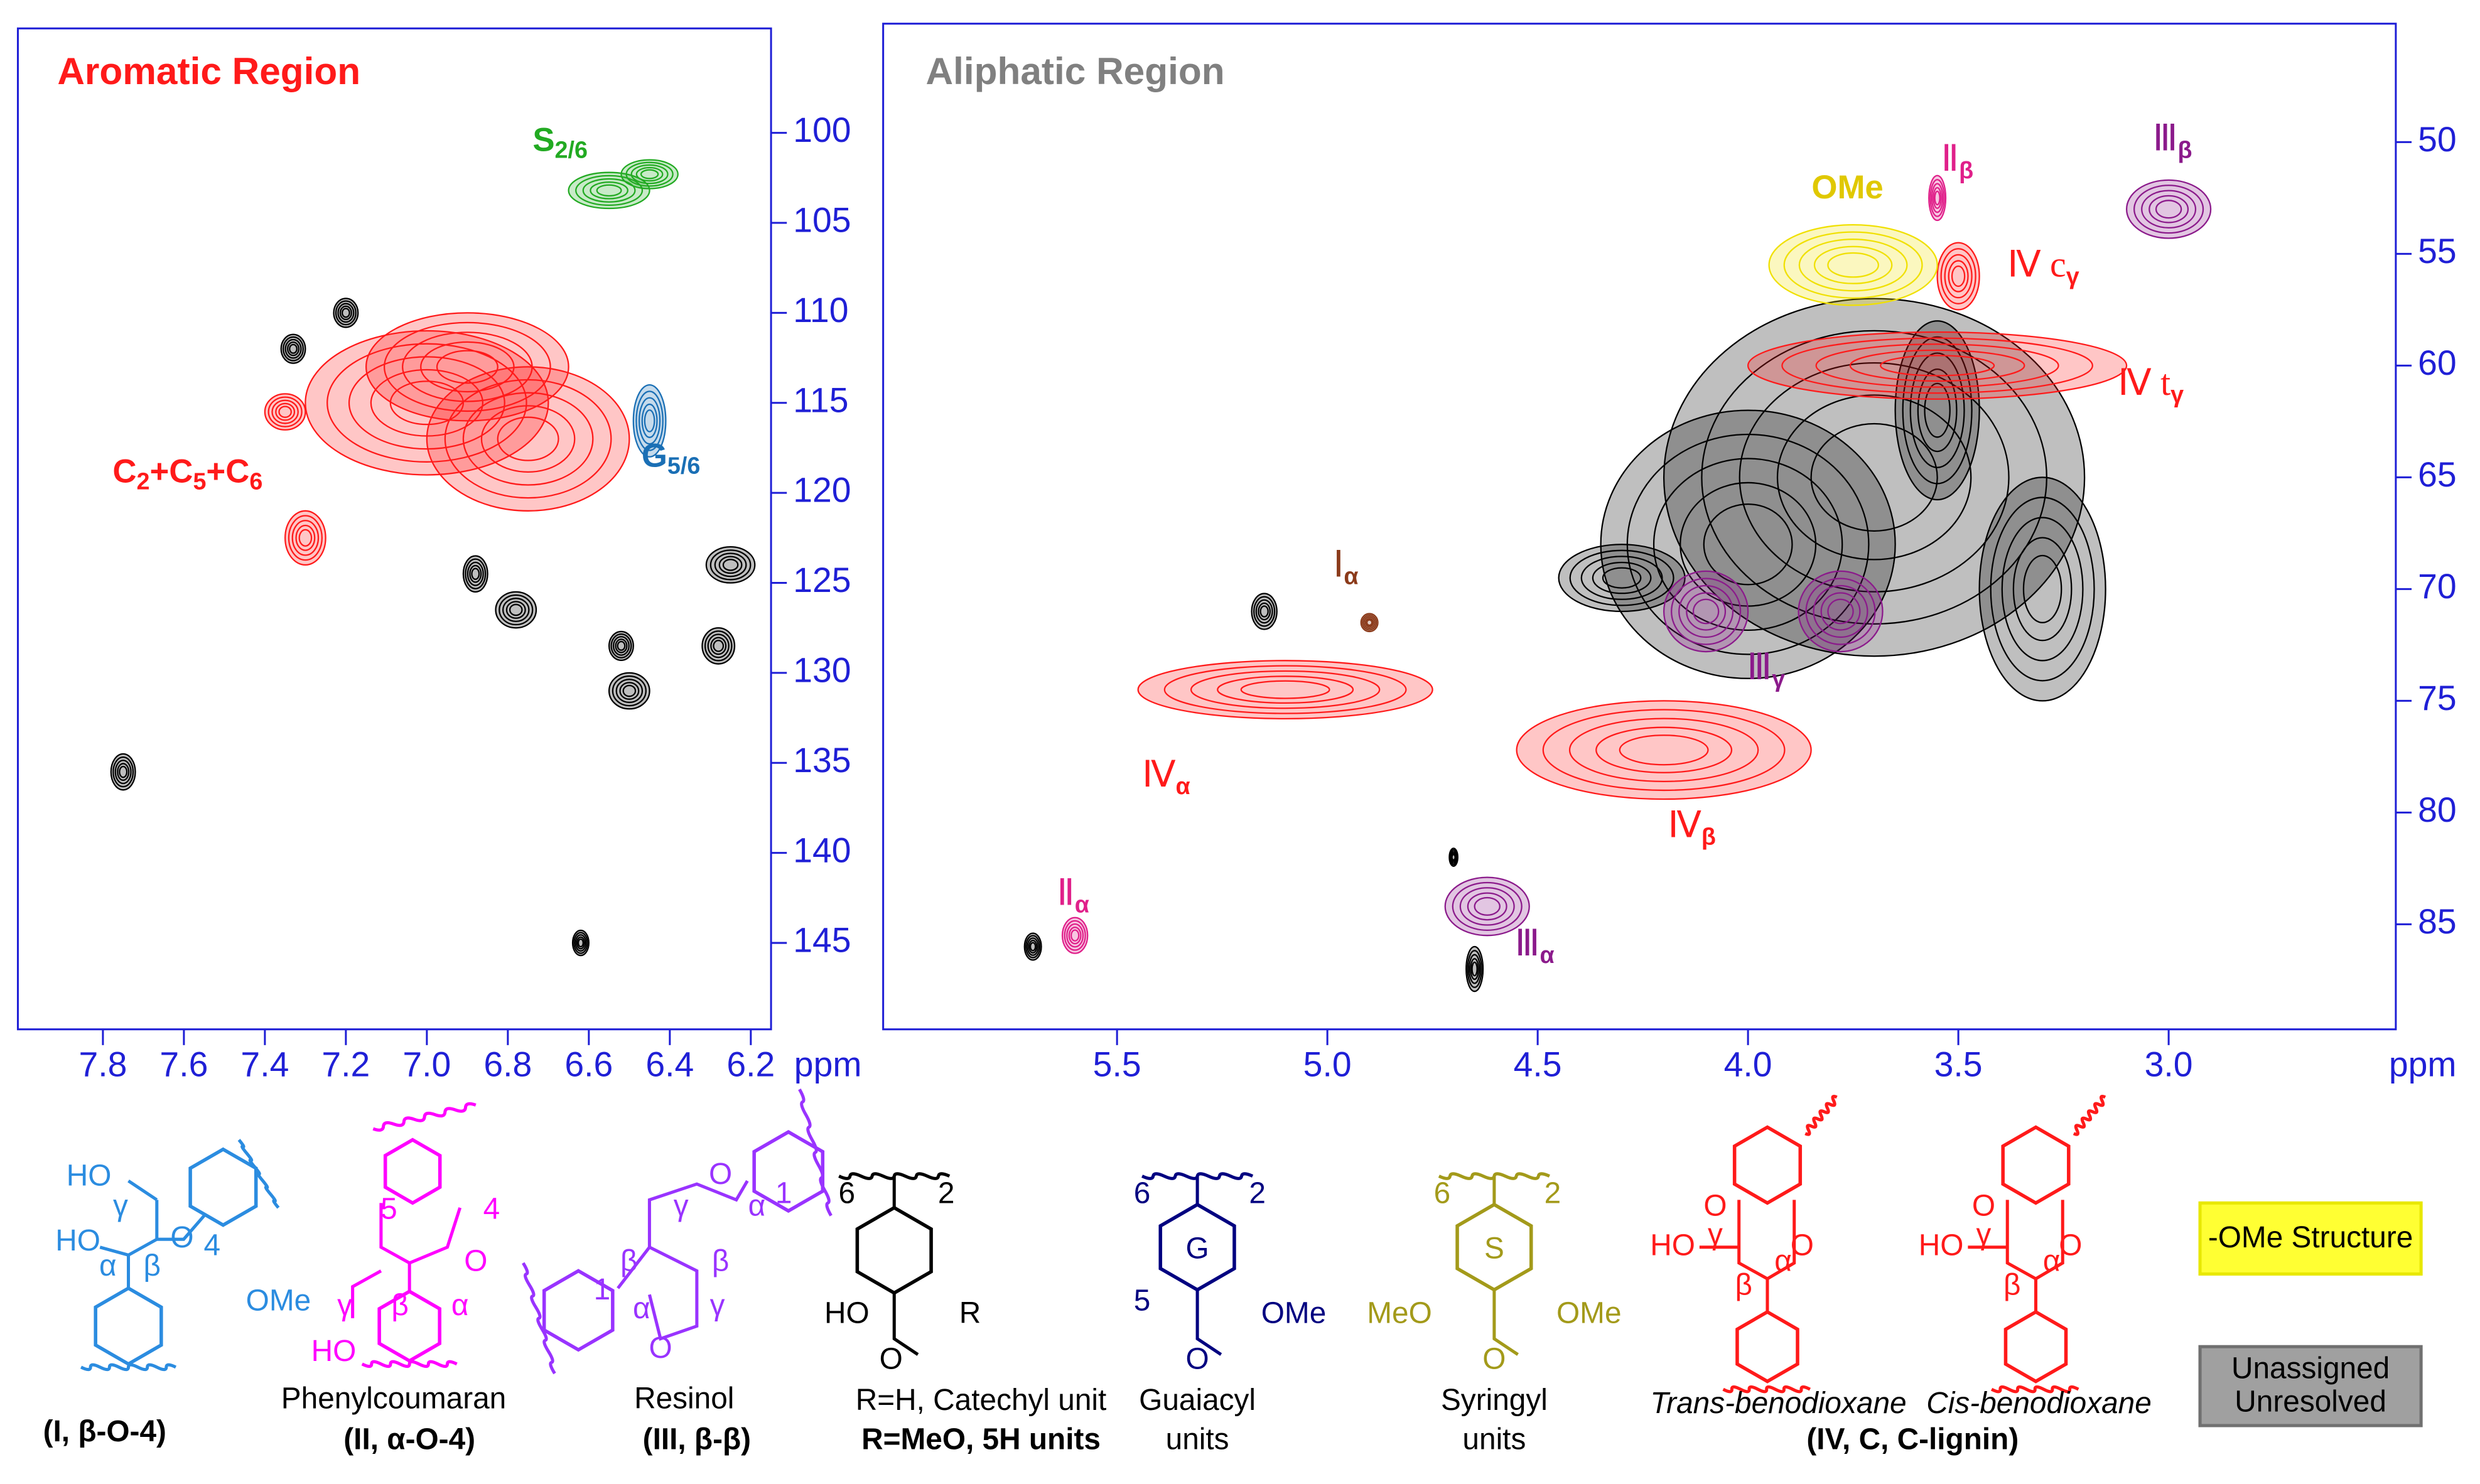 Image resolution: width=2480 pixels, height=1484 pixels. I want to click on label-sub: 5/6, so click(683, 465).